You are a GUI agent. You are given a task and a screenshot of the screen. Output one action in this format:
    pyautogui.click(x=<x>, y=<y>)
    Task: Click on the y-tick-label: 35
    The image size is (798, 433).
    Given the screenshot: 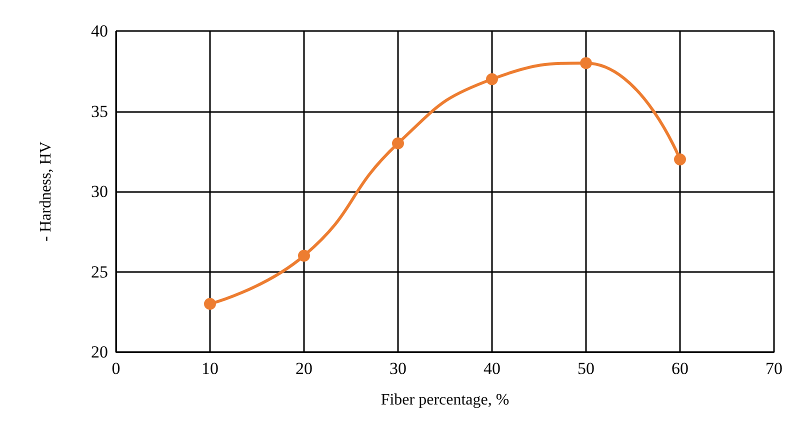 What is the action you would take?
    pyautogui.click(x=99, y=111)
    